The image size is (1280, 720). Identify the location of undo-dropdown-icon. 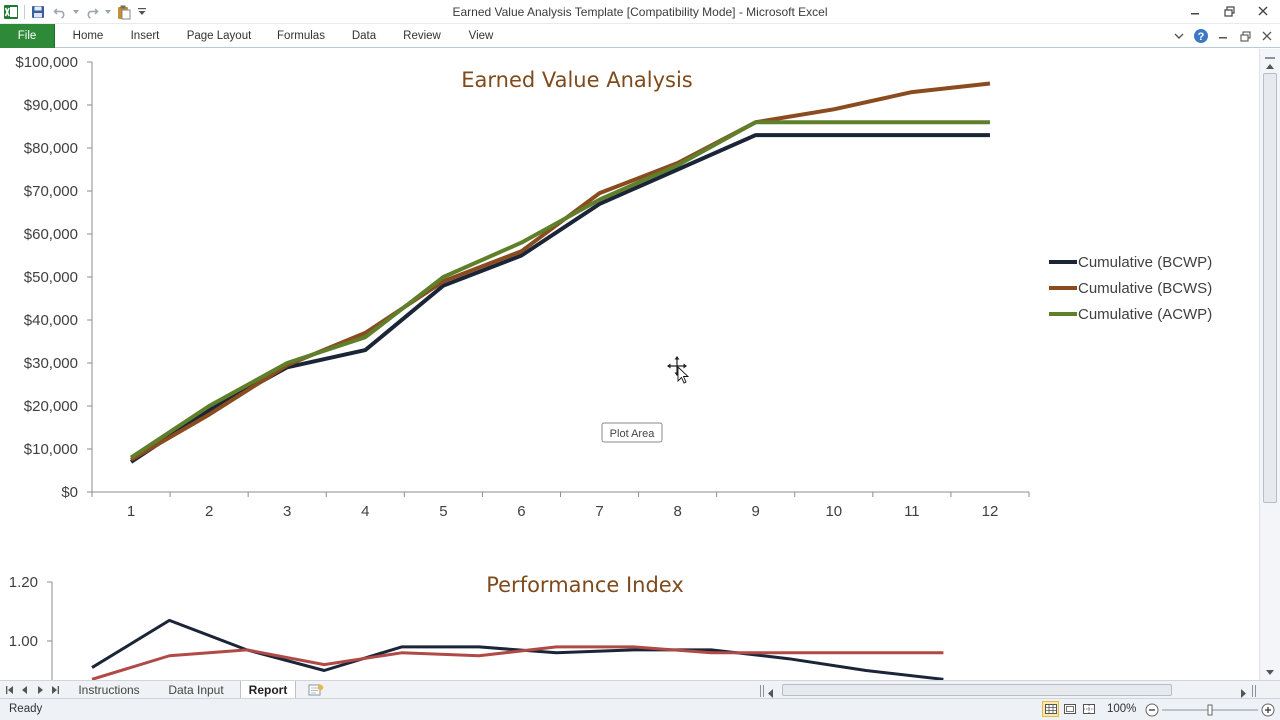
(76, 12).